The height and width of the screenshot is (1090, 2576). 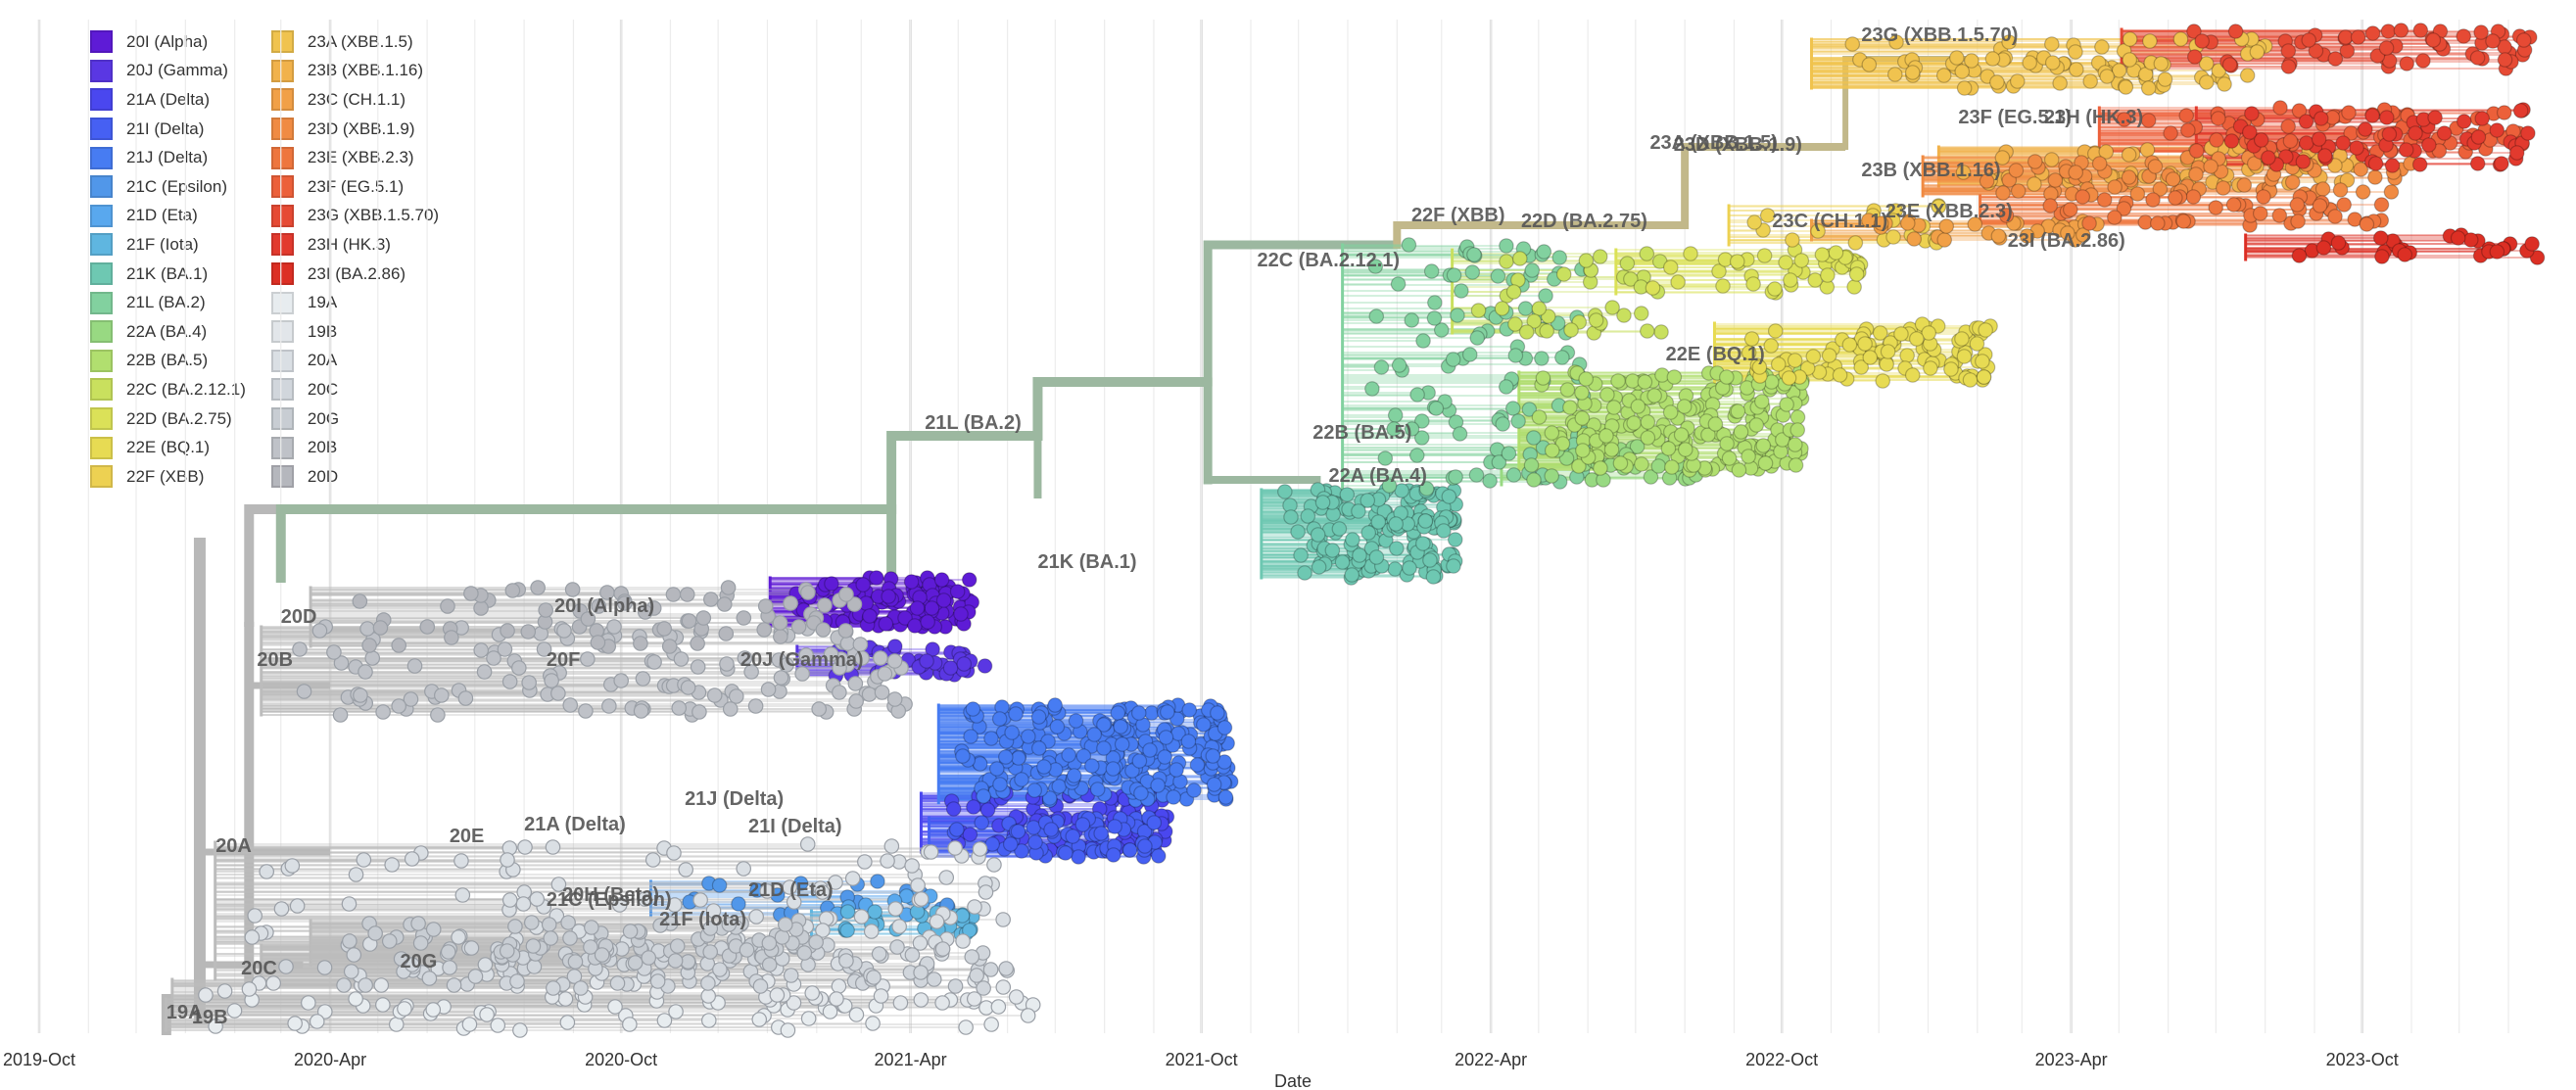 I want to click on legend-item: 23B (XBB.1.16), so click(x=354, y=71).